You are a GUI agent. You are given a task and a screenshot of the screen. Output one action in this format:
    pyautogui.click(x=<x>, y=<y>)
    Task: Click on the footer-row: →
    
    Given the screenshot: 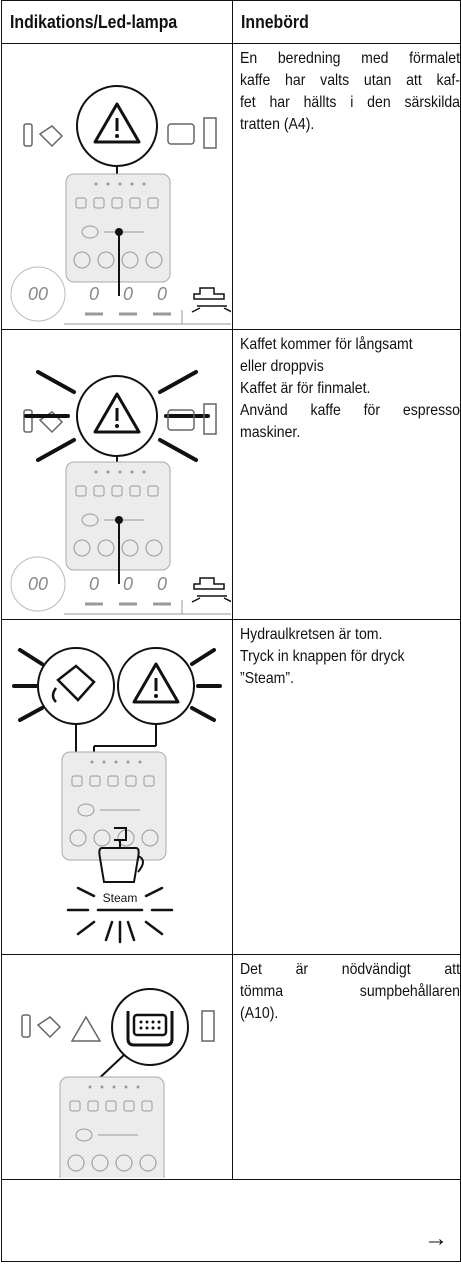 What is the action you would take?
    pyautogui.click(x=231, y=1220)
    